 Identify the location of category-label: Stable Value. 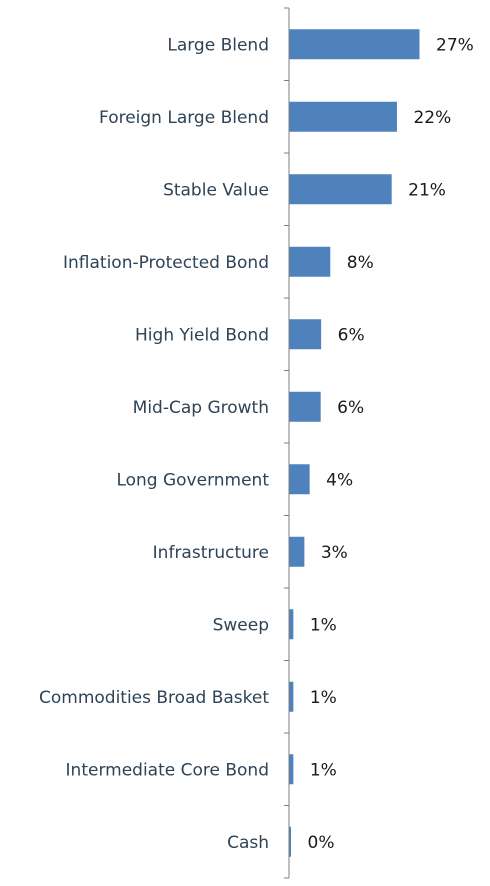
(216, 190).